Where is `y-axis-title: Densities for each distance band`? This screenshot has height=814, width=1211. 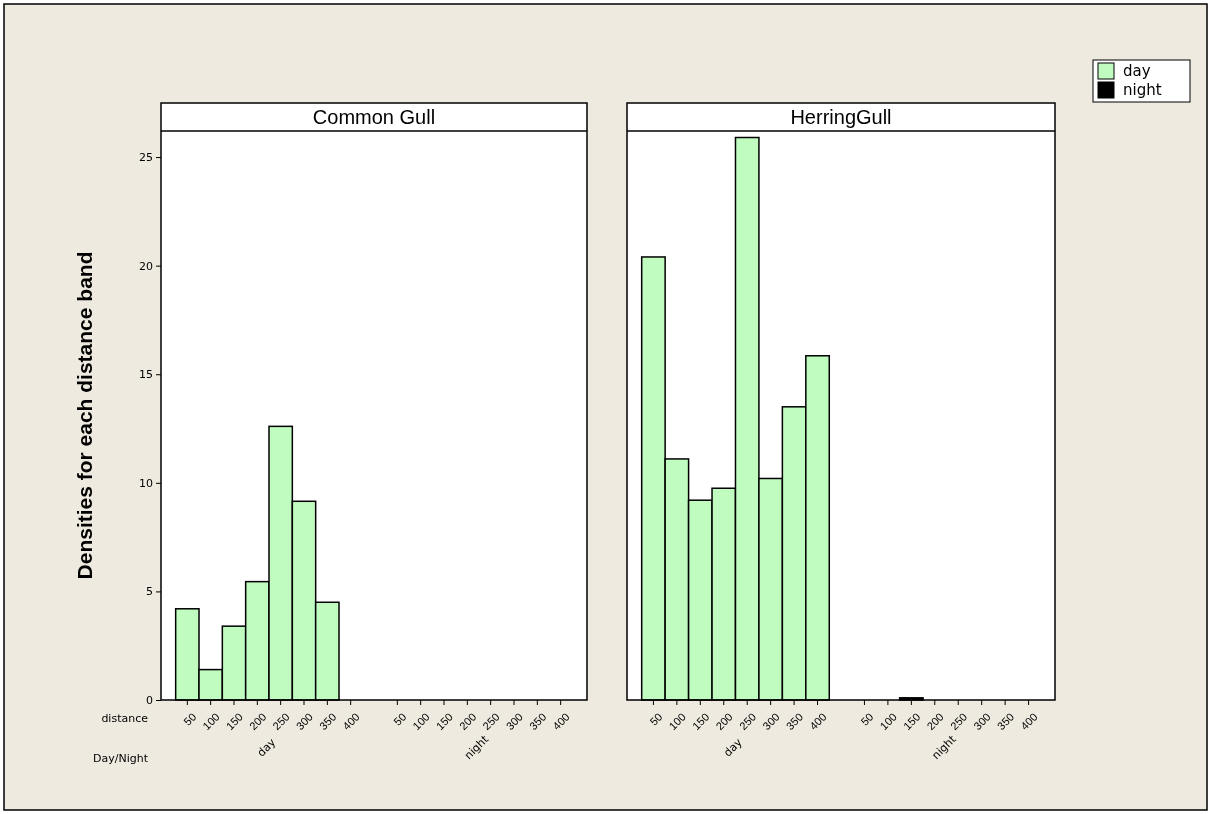
y-axis-title: Densities for each distance band is located at coordinates (84, 415).